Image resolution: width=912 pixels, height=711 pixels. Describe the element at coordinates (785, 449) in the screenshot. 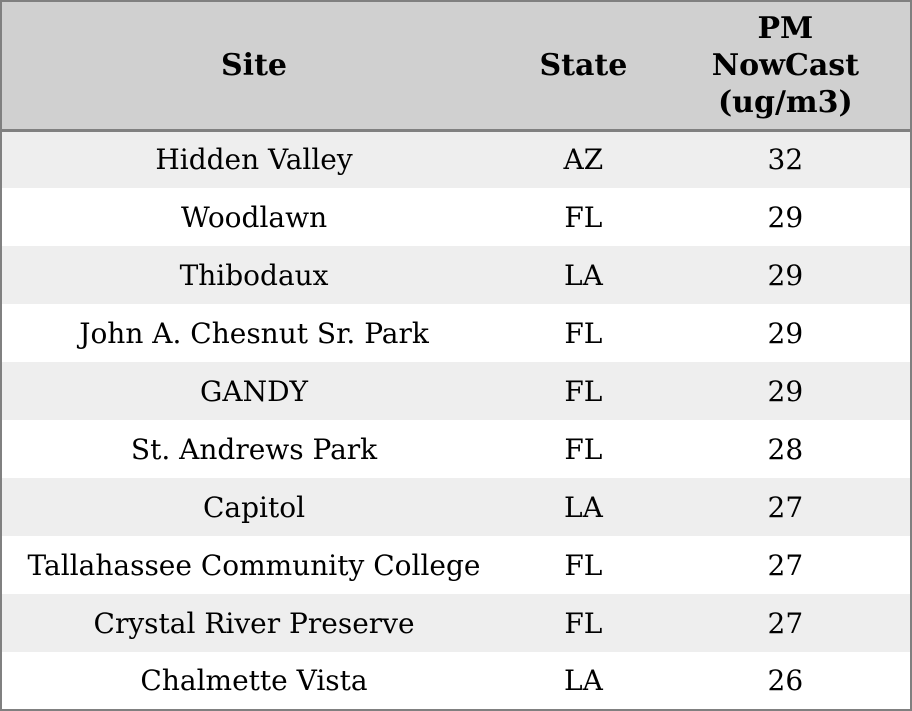

I see `pm-nowcast-cell: 28` at that location.